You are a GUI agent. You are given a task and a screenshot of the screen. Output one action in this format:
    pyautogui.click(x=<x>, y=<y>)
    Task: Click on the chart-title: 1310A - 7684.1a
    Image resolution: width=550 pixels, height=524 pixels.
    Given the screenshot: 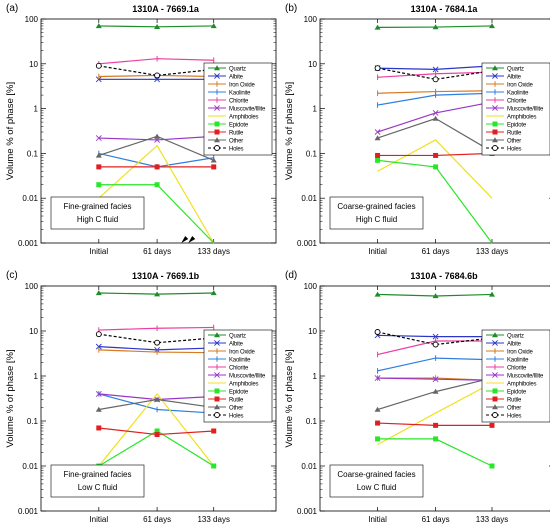 What is the action you would take?
    pyautogui.click(x=445, y=9)
    